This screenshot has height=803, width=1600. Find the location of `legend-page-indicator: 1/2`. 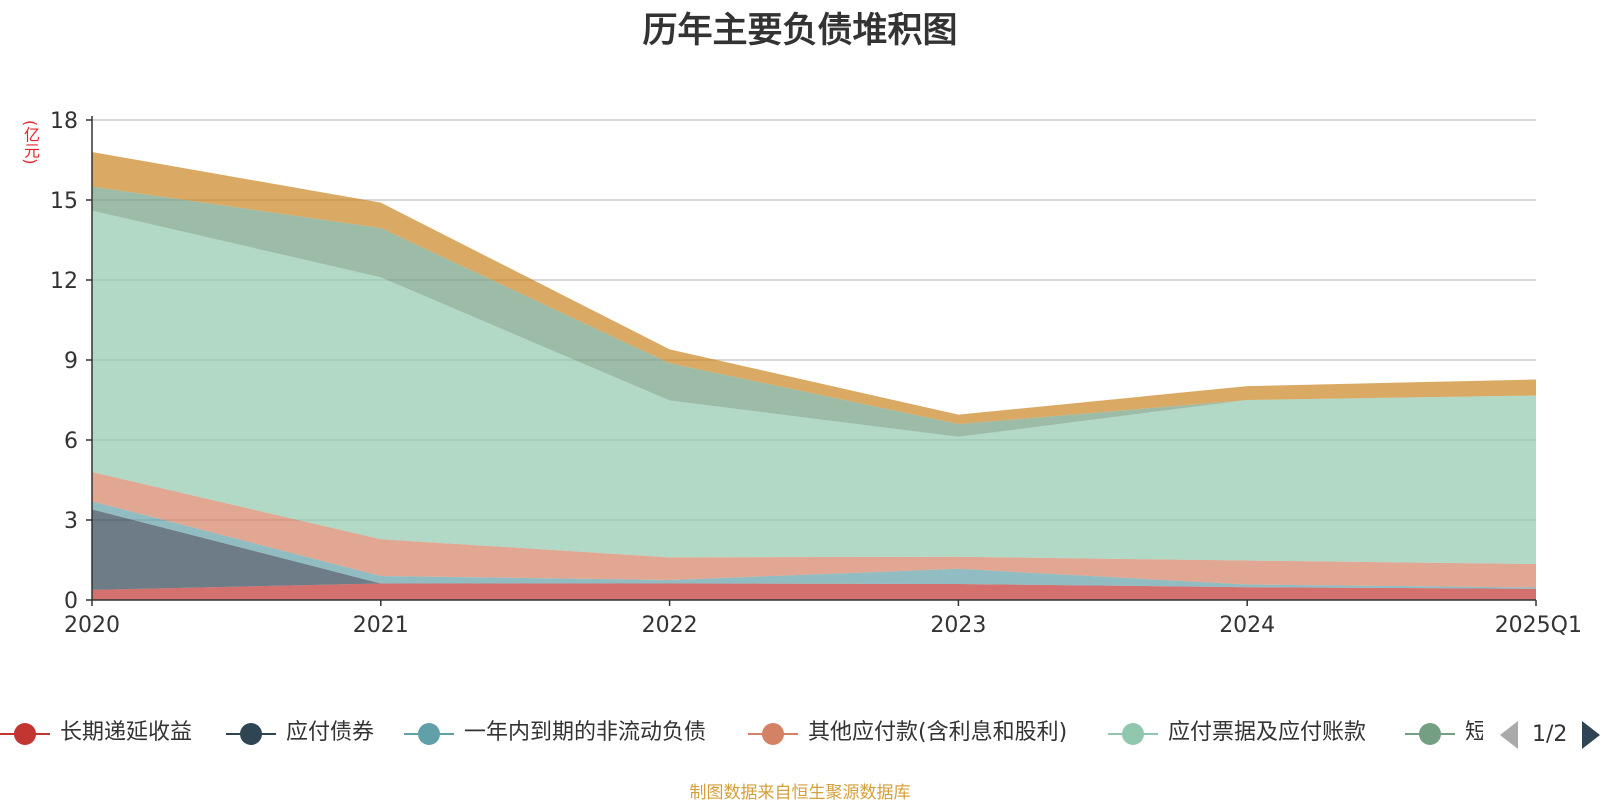

legend-page-indicator: 1/2 is located at coordinates (1550, 734).